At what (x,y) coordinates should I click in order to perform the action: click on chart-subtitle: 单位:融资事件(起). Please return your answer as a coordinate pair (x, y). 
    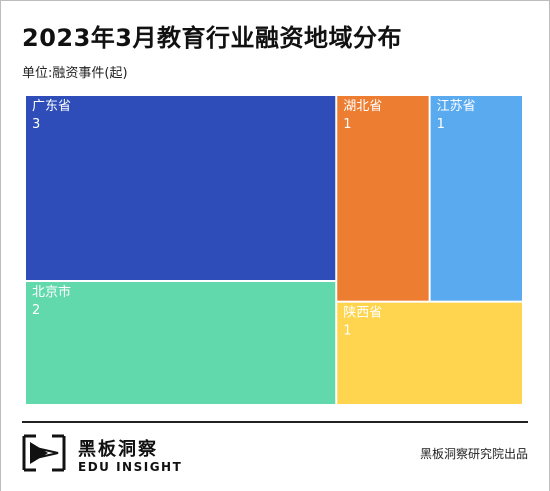
    Looking at the image, I should click on (75, 73).